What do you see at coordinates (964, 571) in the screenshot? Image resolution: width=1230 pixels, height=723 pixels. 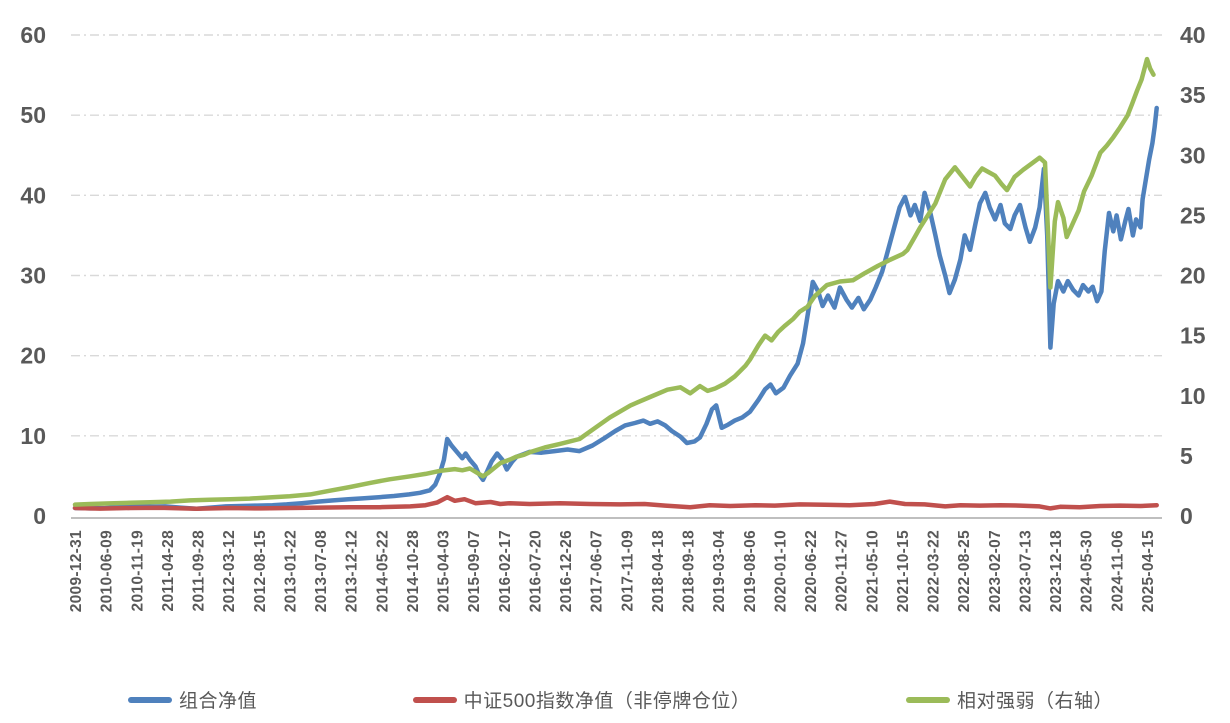 I see `x-axis-date-label: 2022-08-25` at bounding box center [964, 571].